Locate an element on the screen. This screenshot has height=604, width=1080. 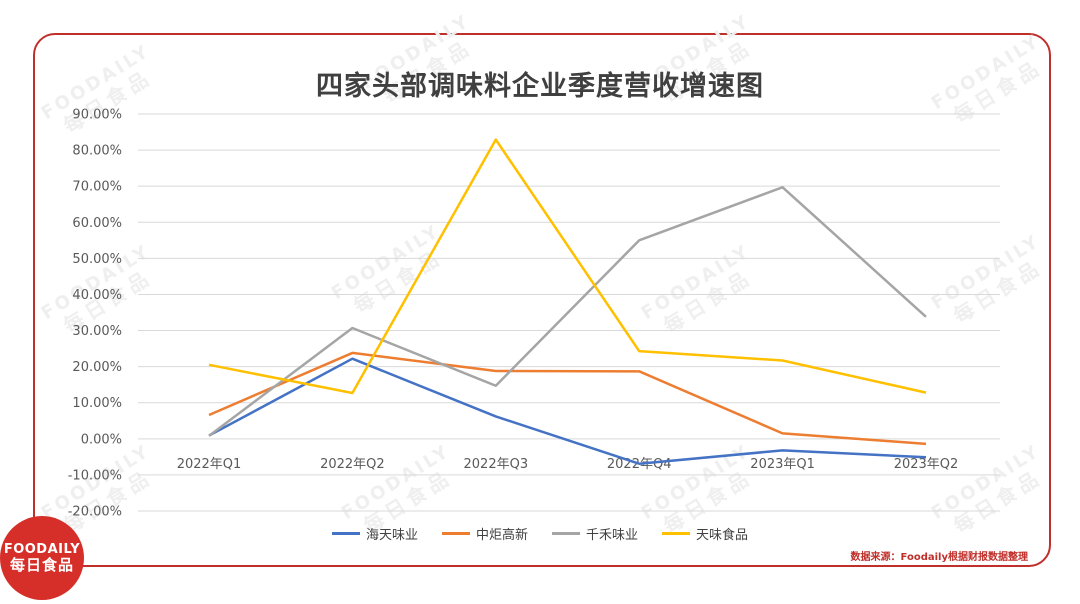
logo-text-cn: 每日食品 is located at coordinates (41, 565).